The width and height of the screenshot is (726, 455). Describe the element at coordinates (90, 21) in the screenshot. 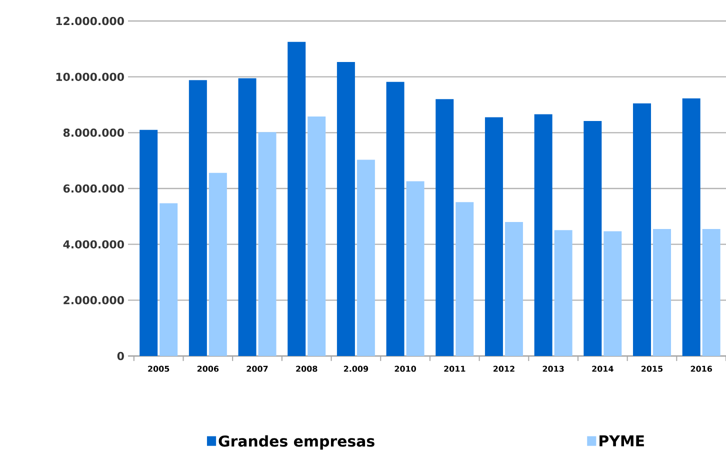

I see `y-tick-label: 12.000.000` at that location.